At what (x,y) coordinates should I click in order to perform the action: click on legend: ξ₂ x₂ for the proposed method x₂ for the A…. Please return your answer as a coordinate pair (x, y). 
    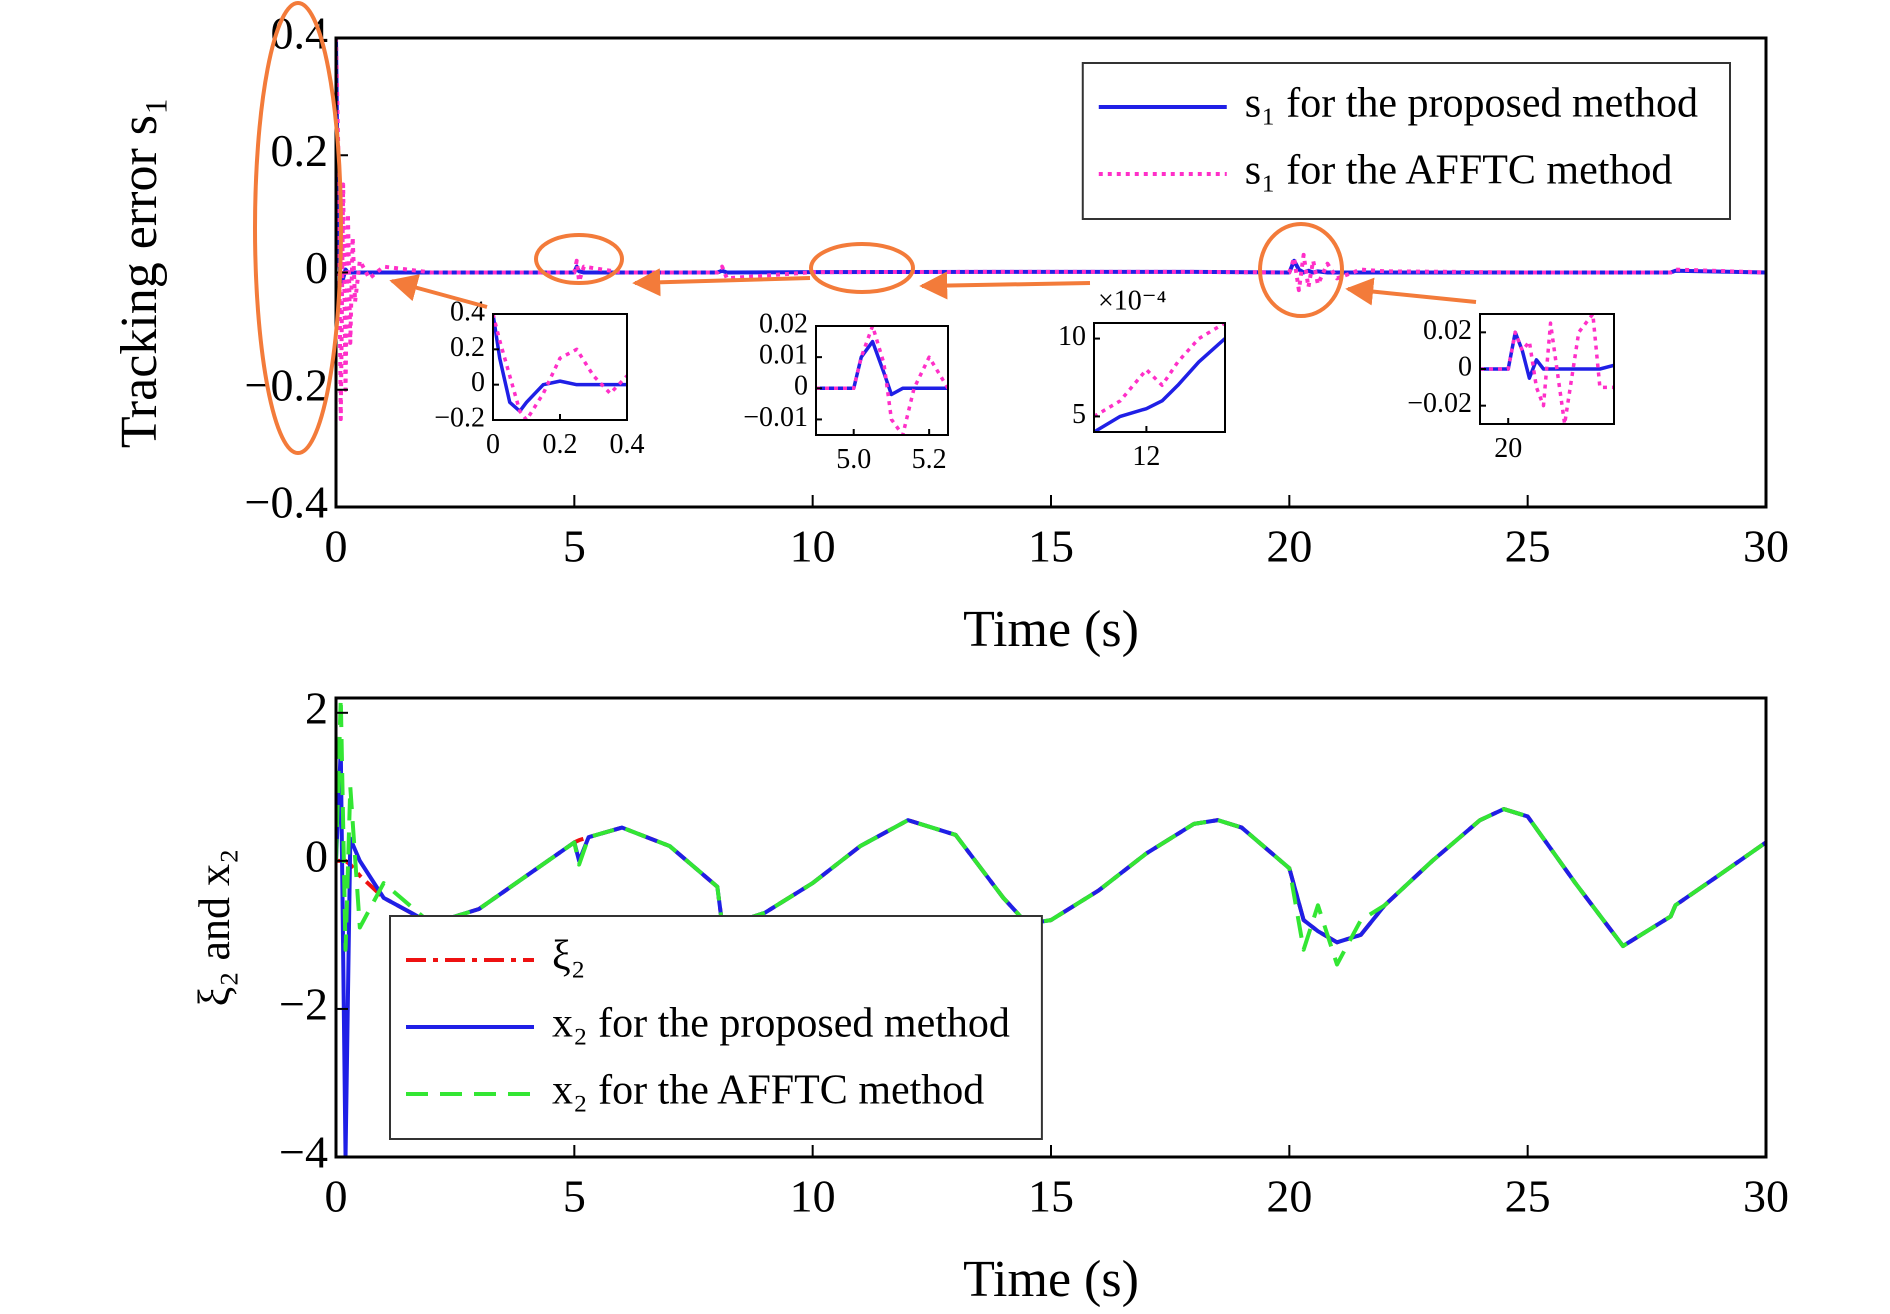
    Looking at the image, I should click on (716, 1027).